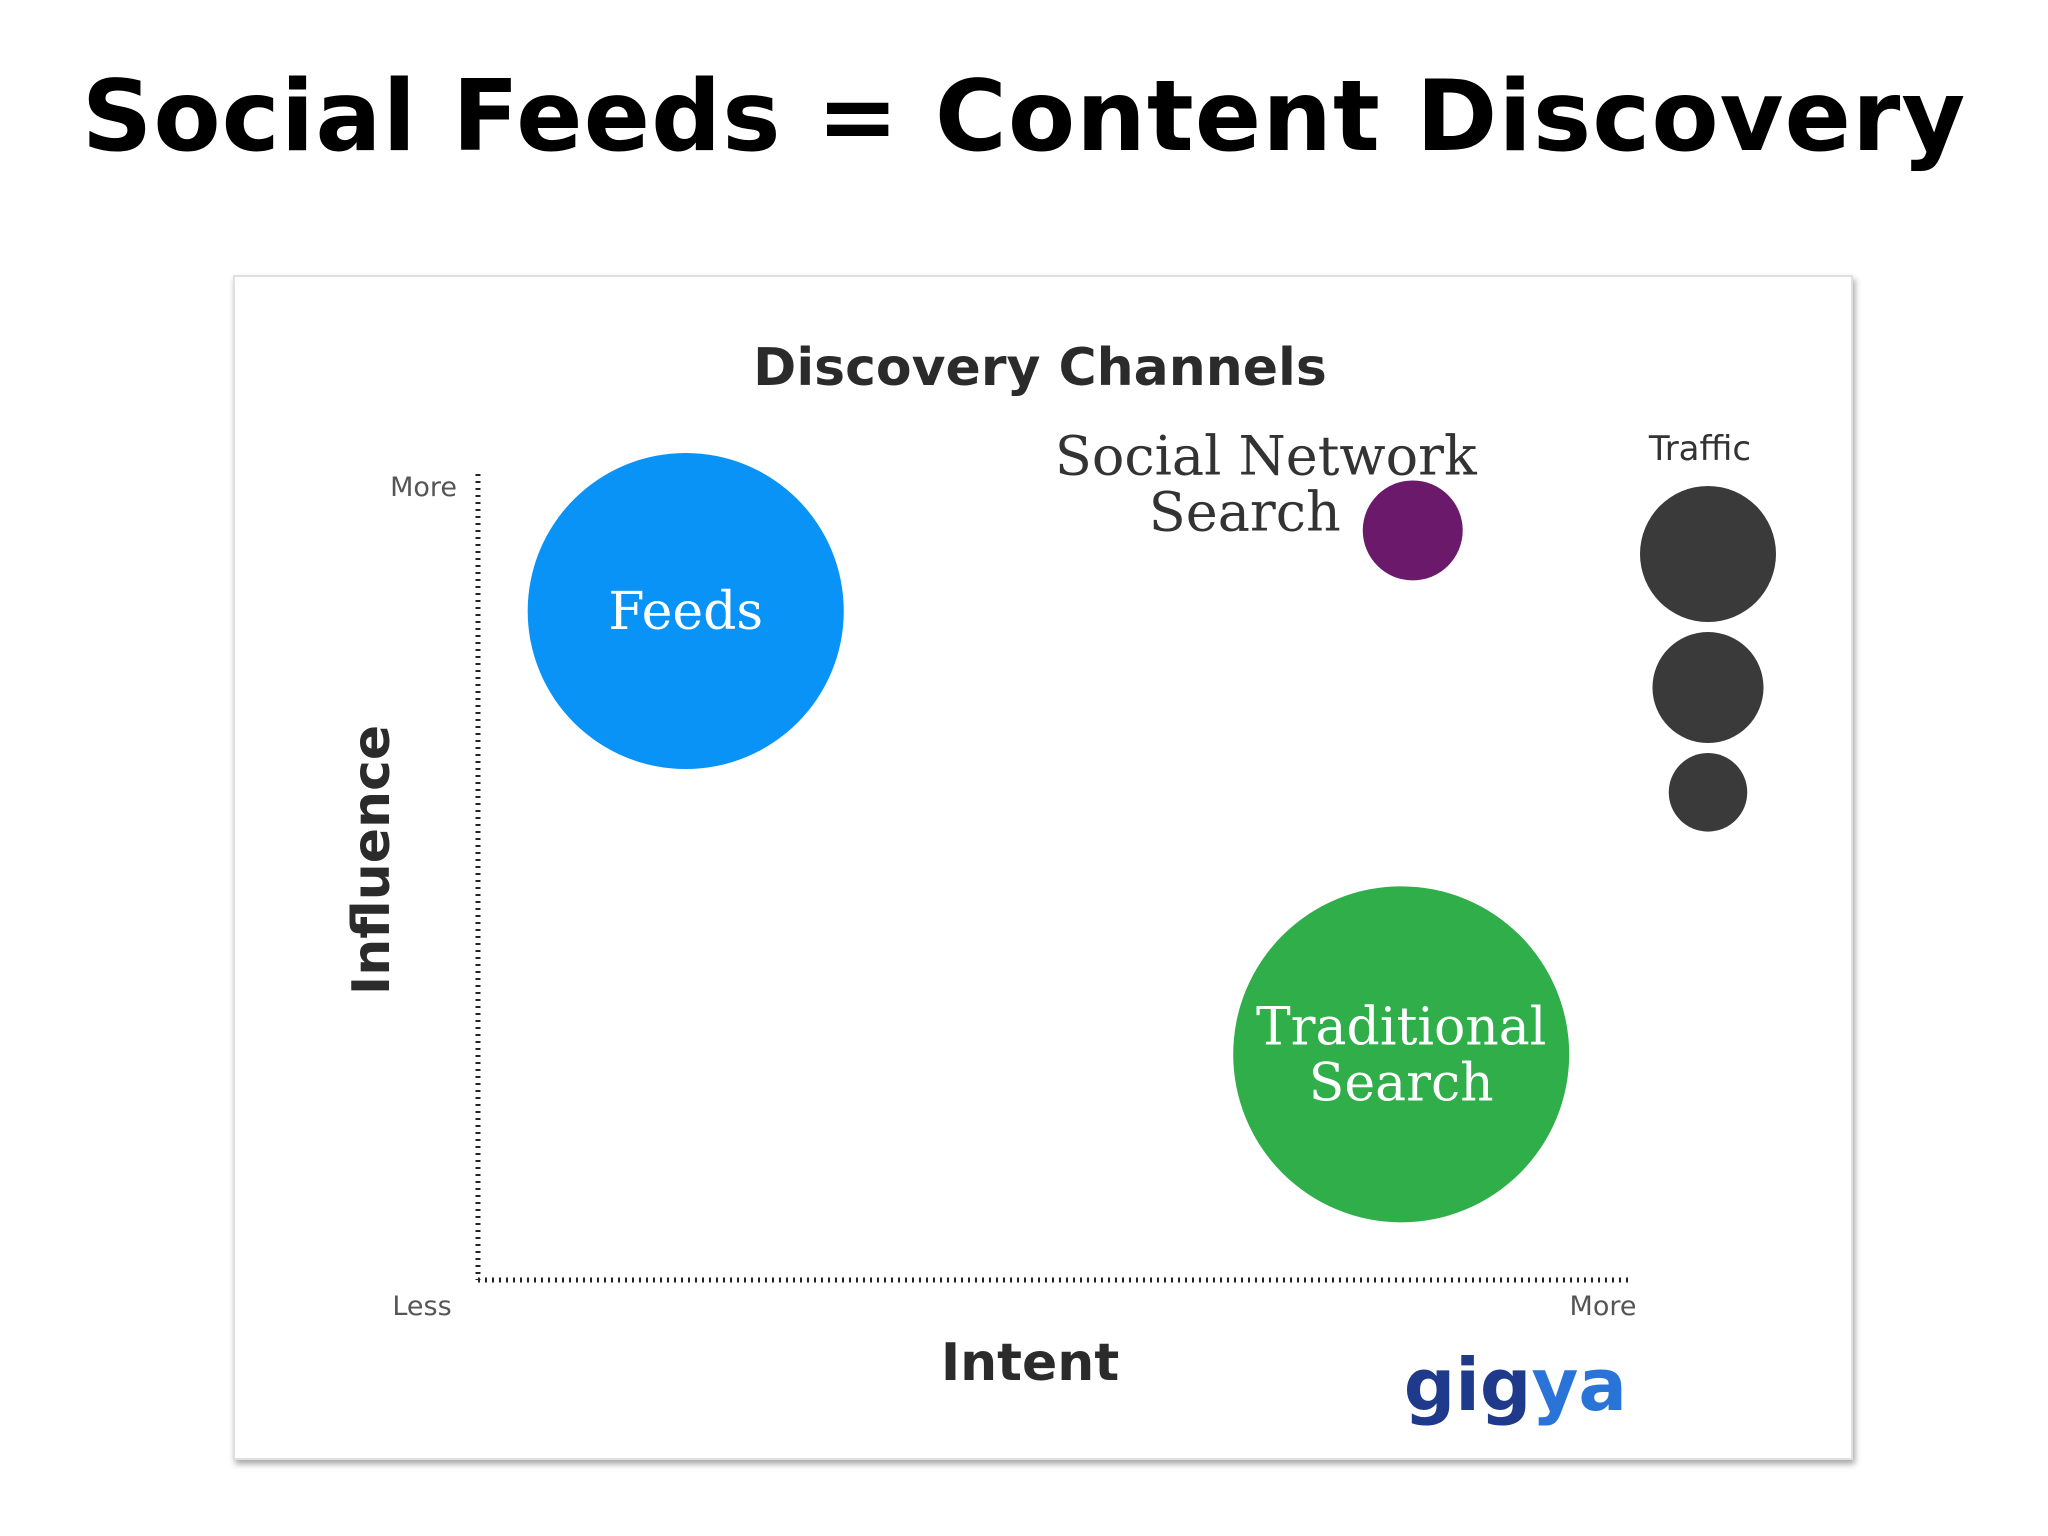 This screenshot has width=2048, height=1536. What do you see at coordinates (1699, 449) in the screenshot?
I see `legend-title: Traffic` at bounding box center [1699, 449].